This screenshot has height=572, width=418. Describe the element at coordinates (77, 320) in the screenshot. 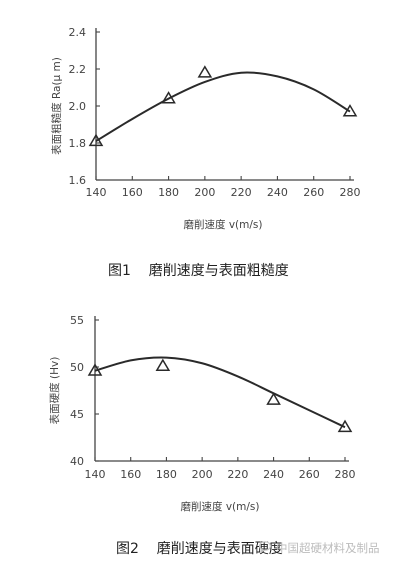

I see `y-tick-label: 55` at that location.